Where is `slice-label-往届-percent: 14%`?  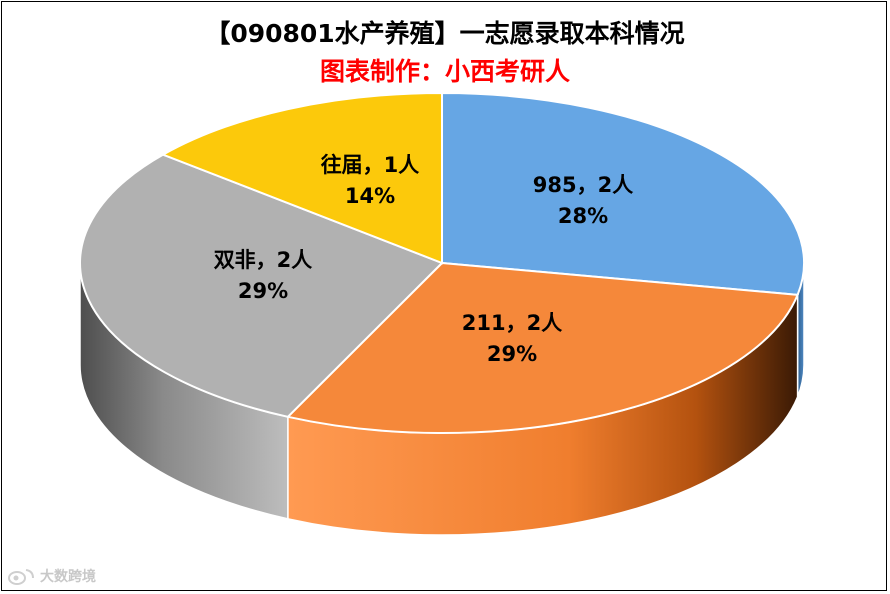
slice-label-往届-percent: 14% is located at coordinates (370, 196).